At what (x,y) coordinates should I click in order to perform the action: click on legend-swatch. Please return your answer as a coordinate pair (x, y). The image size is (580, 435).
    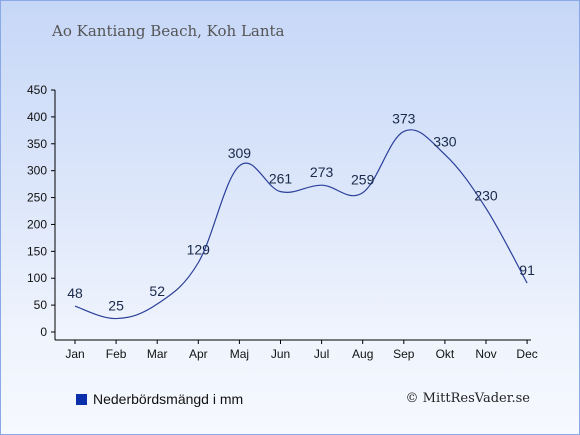
    Looking at the image, I should click on (81, 399).